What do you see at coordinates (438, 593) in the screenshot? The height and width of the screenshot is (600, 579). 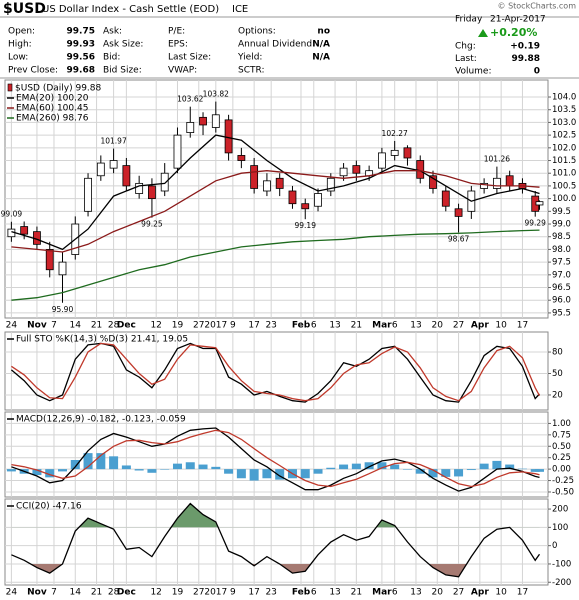 I see `x-tick-label: 20` at bounding box center [438, 593].